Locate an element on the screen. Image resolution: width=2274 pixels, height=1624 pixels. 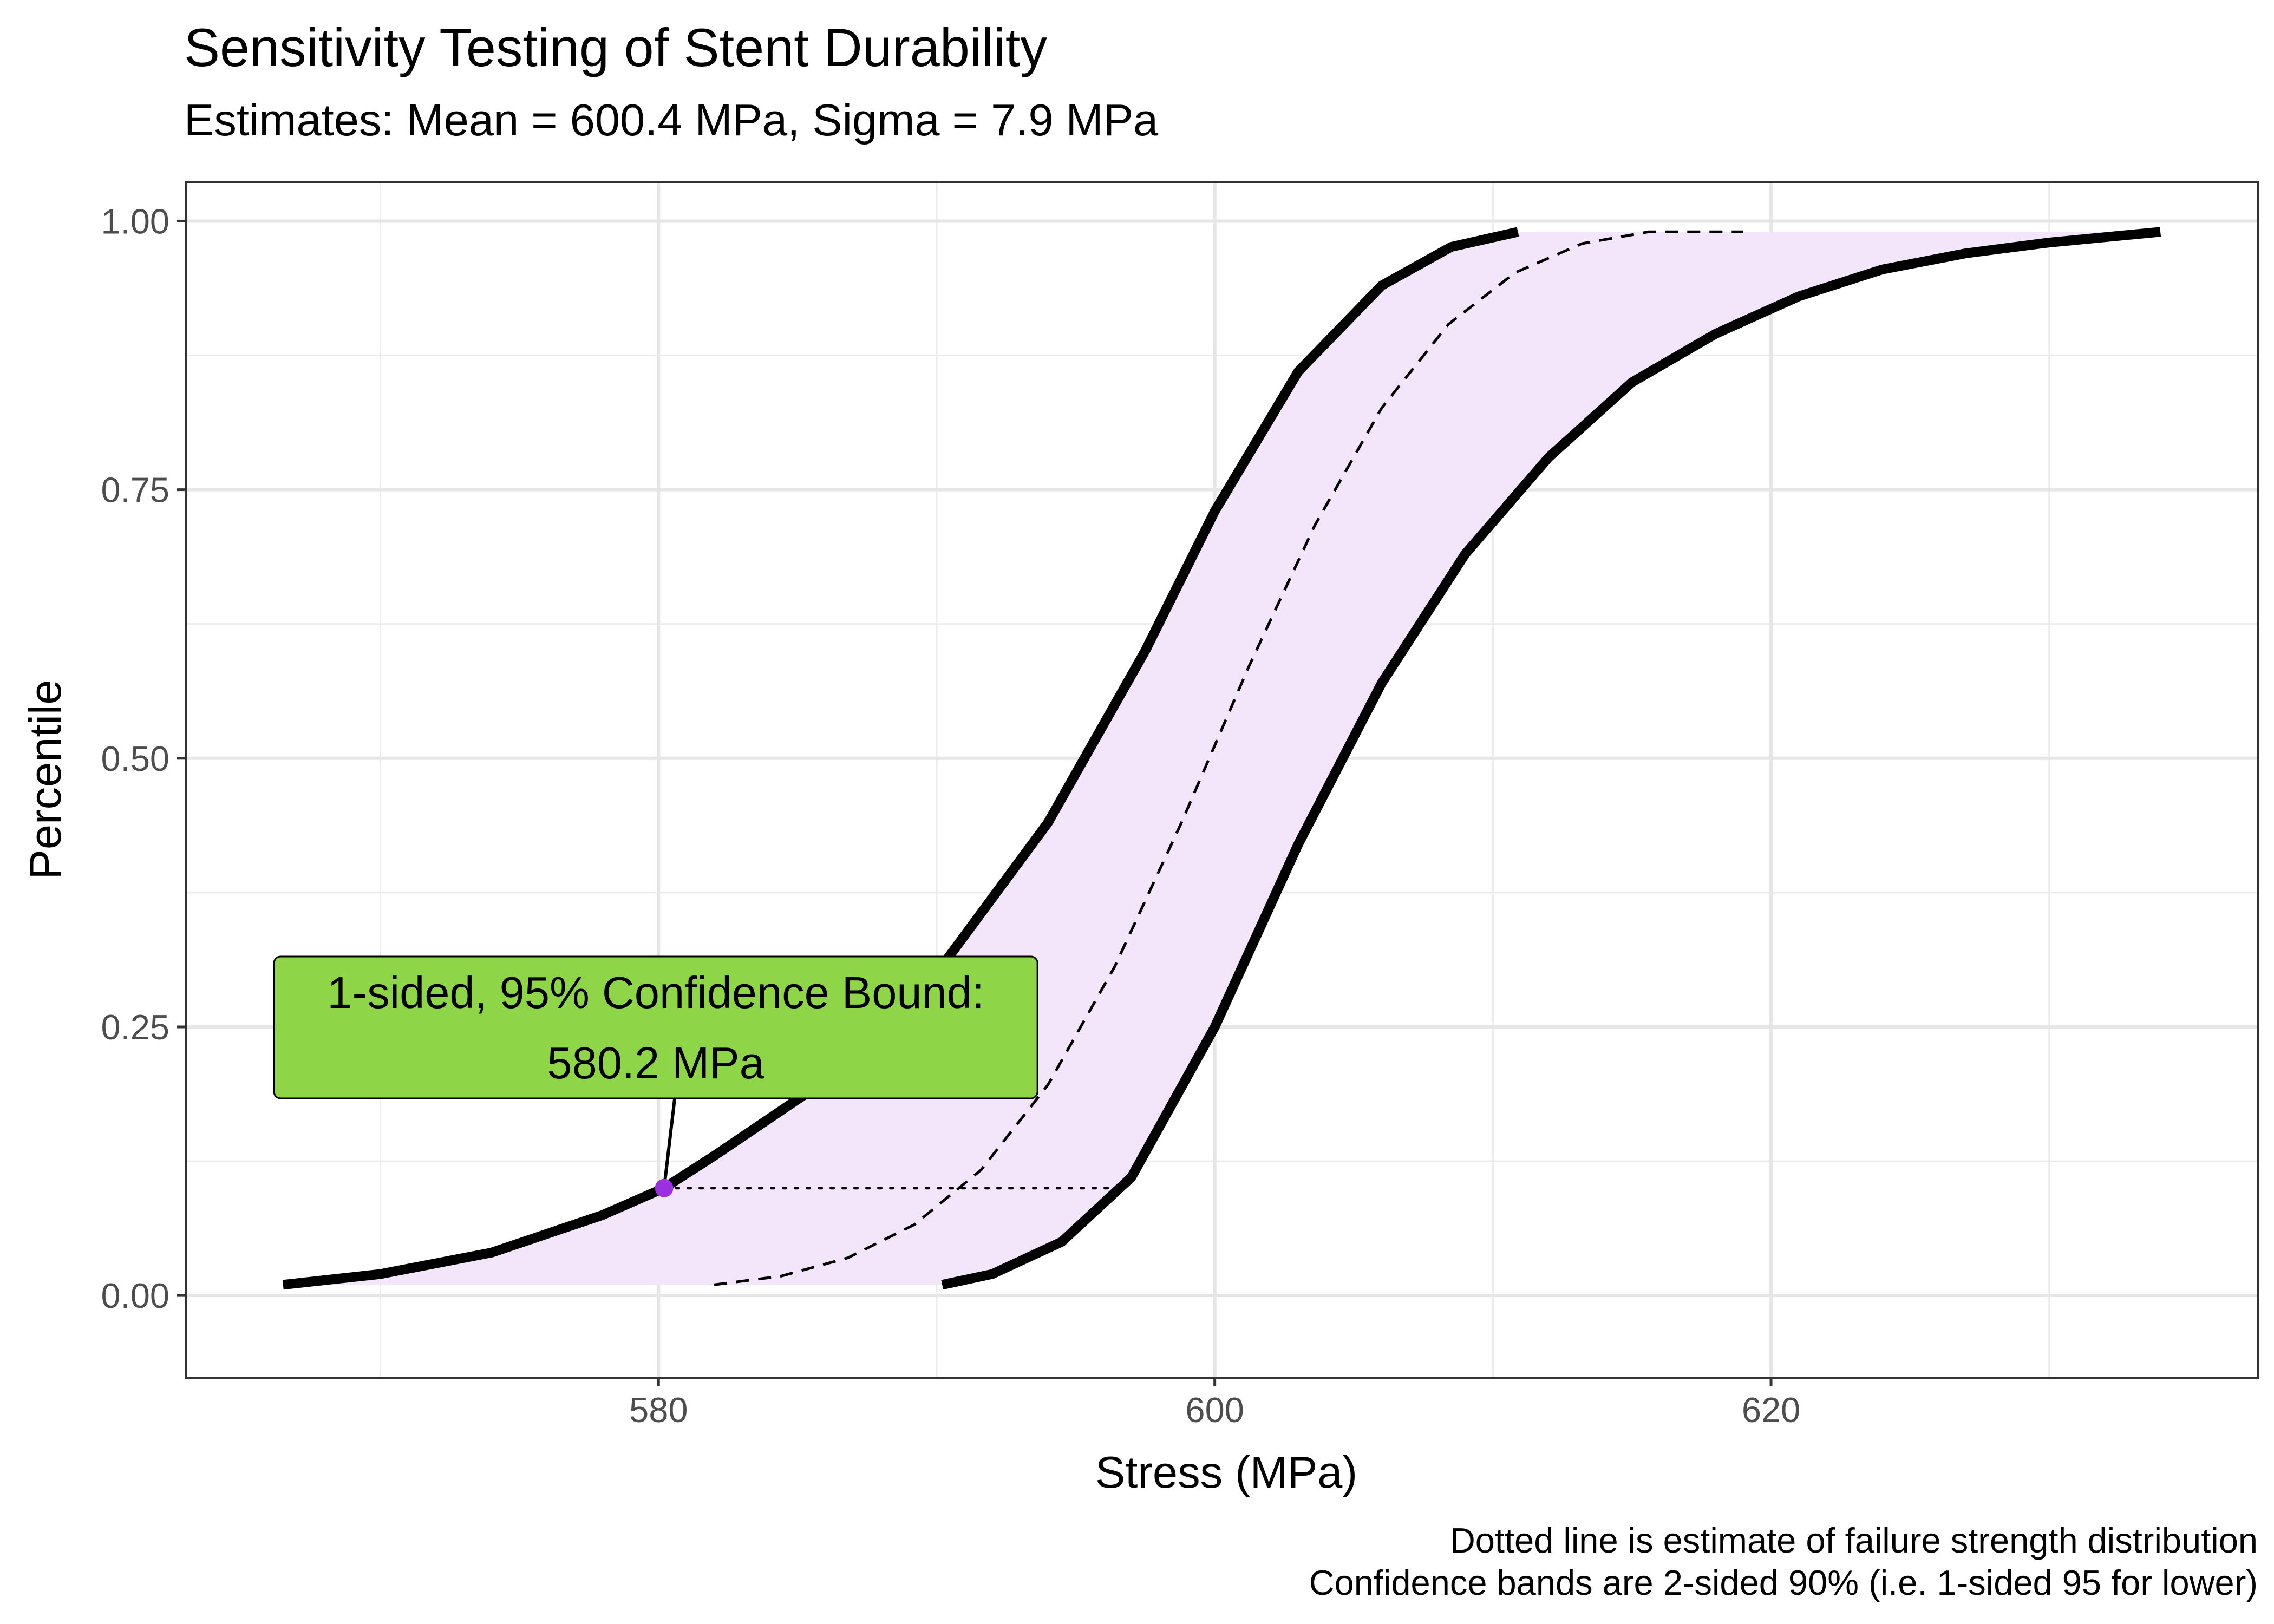
confidence-bound-point is located at coordinates (665, 1188).